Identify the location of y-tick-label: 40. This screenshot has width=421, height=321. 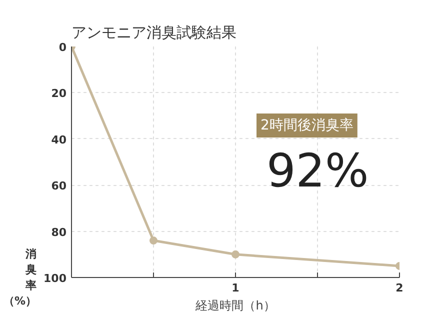
(59, 139).